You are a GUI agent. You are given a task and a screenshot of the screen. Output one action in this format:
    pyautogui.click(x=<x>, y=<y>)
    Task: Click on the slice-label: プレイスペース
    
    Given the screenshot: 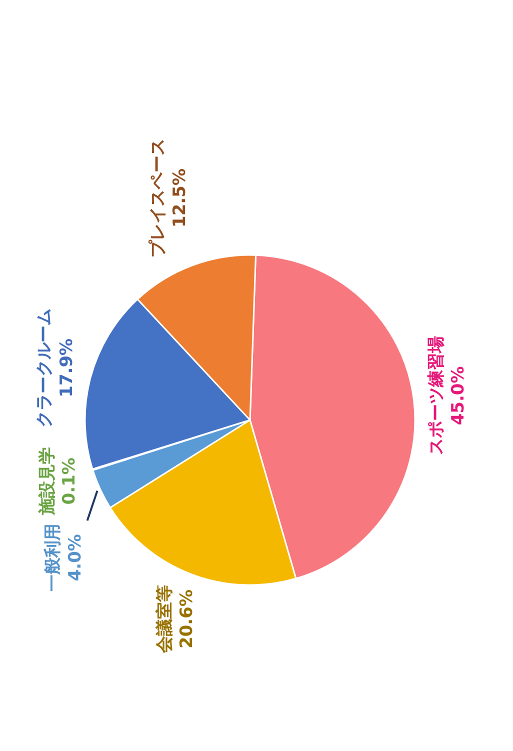 What is the action you would take?
    pyautogui.click(x=158, y=198)
    